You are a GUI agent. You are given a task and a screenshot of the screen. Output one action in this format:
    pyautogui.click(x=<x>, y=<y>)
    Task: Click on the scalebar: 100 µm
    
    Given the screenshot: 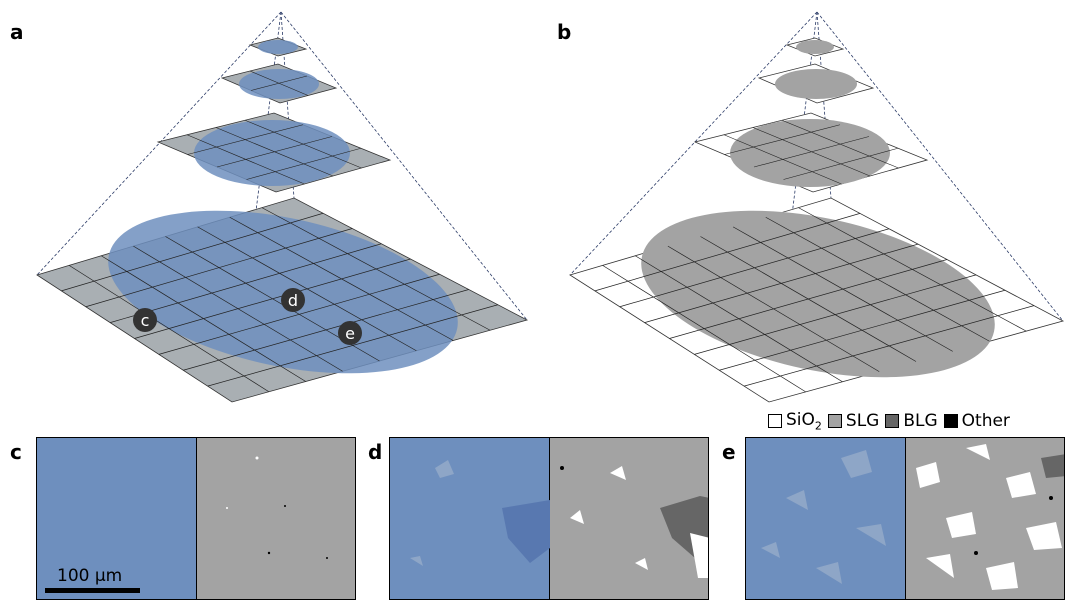 What is the action you would take?
    pyautogui.click(x=92, y=579)
    